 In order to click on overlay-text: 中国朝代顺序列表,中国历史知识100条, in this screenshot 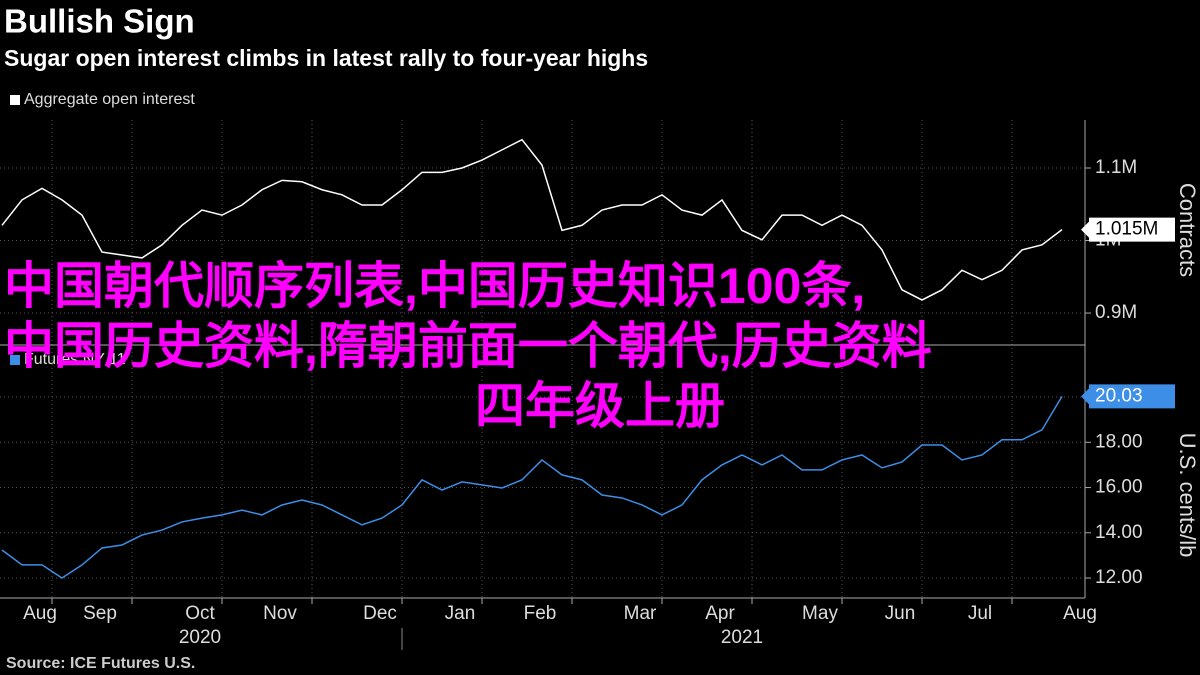, I will do `click(434, 286)`.